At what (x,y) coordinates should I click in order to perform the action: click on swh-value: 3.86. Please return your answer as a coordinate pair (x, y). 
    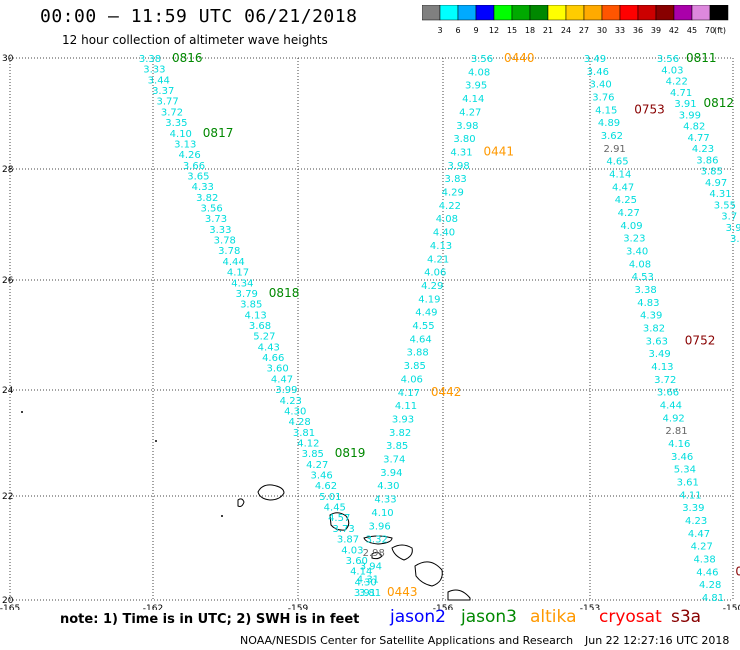
    Looking at the image, I should click on (707, 160).